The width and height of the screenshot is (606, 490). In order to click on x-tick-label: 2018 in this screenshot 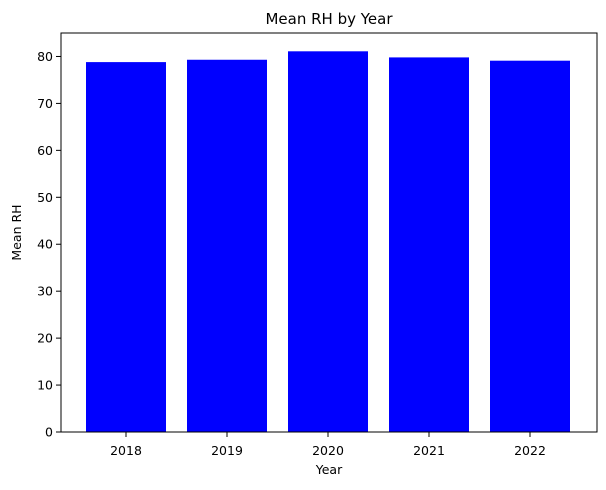, I will do `click(126, 450)`.